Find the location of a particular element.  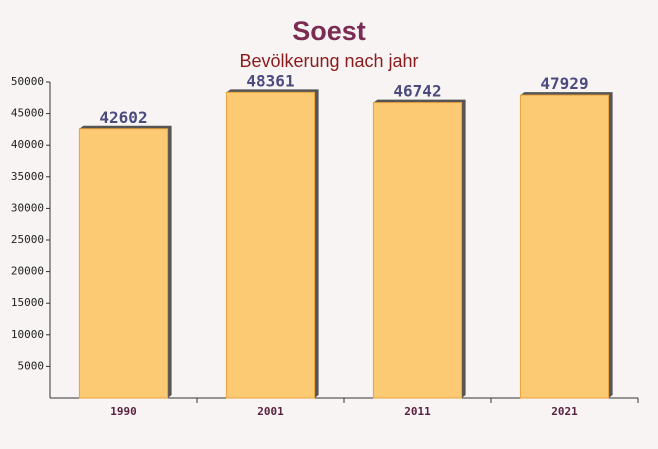

y-tick-label: 20000 is located at coordinates (27, 271).